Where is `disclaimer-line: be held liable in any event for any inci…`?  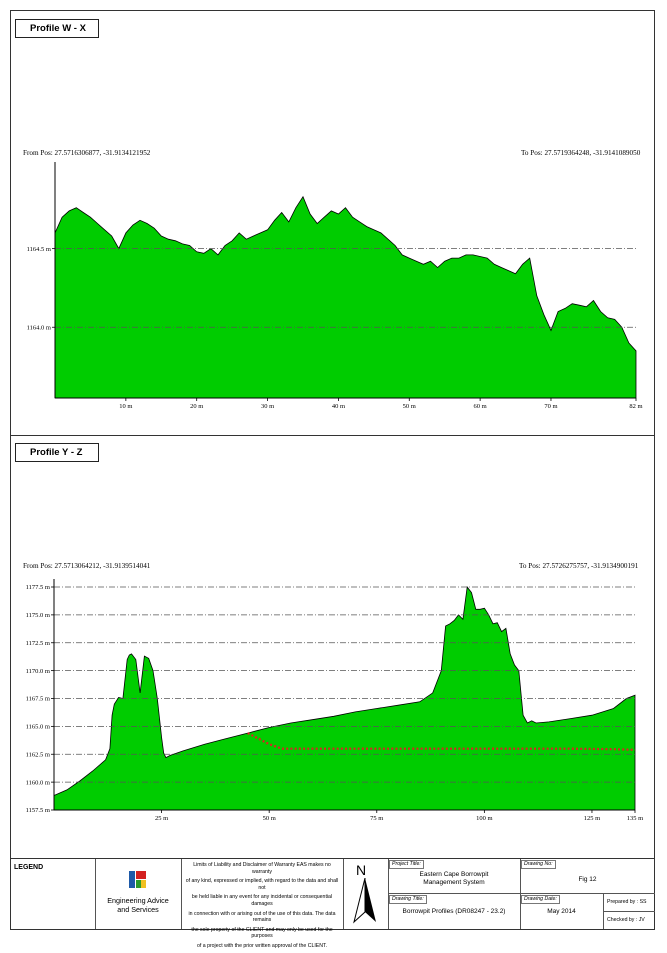 disclaimer-line: be held liable in any event for any inci… is located at coordinates (262, 900).